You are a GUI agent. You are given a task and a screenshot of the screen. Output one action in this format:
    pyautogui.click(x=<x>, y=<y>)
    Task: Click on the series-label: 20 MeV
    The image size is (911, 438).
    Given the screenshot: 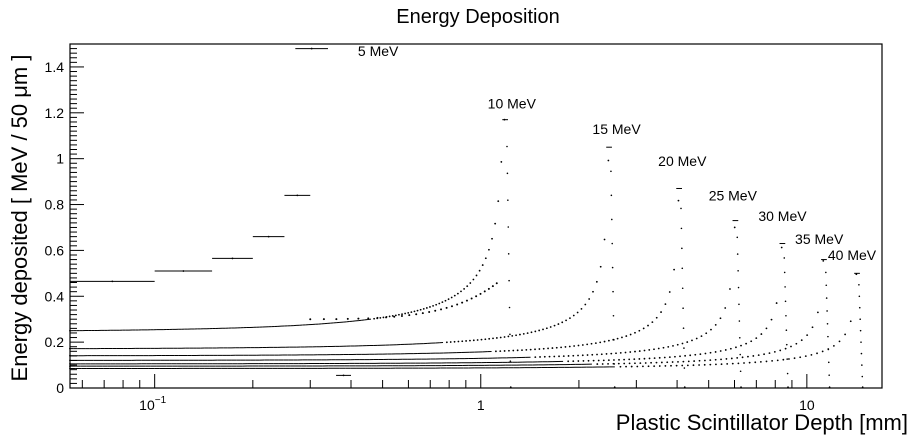 What is the action you would take?
    pyautogui.click(x=682, y=161)
    